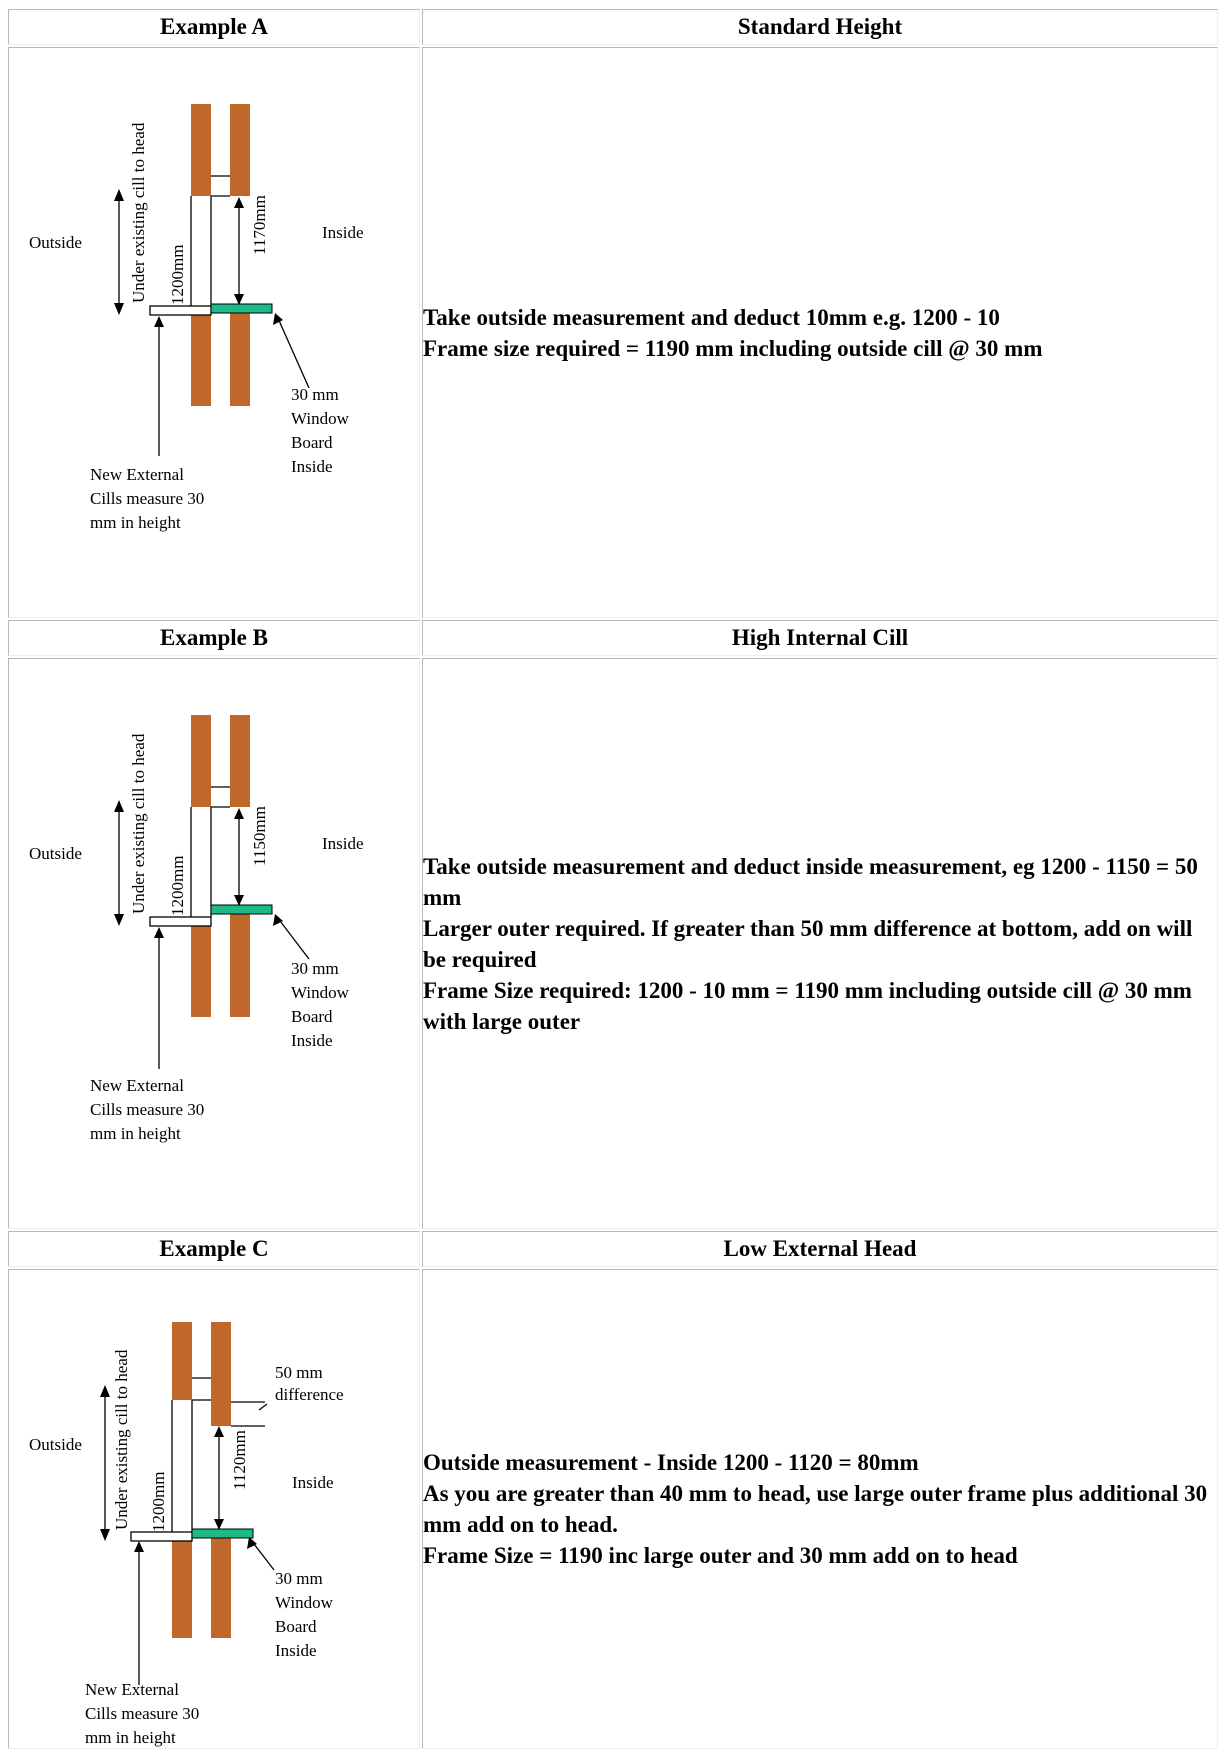 This screenshot has height=1751, width=1220. What do you see at coordinates (309, 1394) in the screenshot?
I see `difference-note-2: difference` at bounding box center [309, 1394].